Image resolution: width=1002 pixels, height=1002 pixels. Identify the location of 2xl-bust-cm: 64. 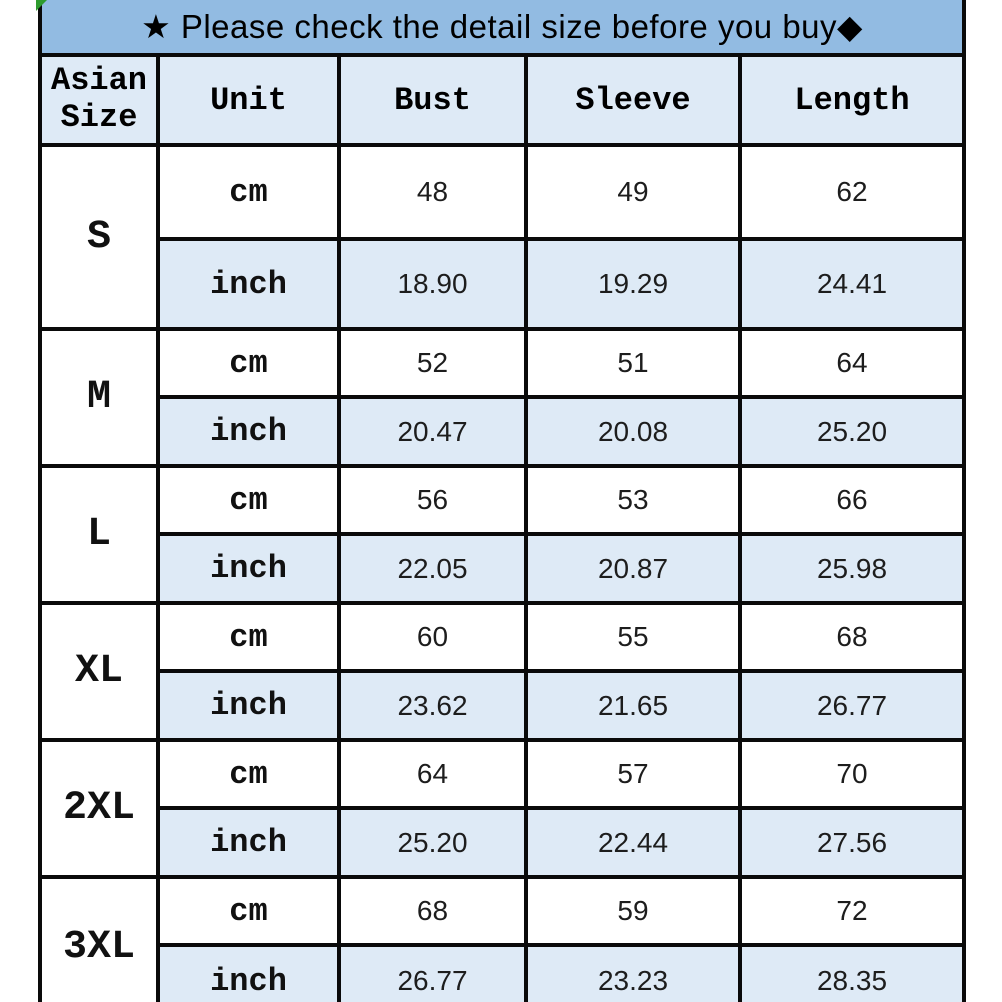
(432, 774).